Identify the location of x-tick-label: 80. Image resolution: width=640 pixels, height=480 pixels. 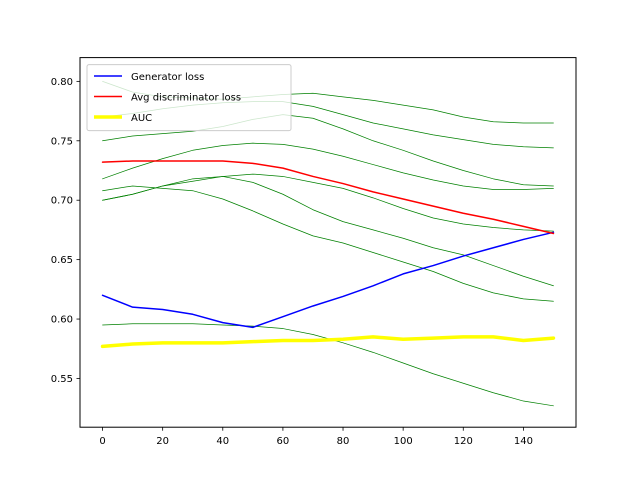
(343, 441).